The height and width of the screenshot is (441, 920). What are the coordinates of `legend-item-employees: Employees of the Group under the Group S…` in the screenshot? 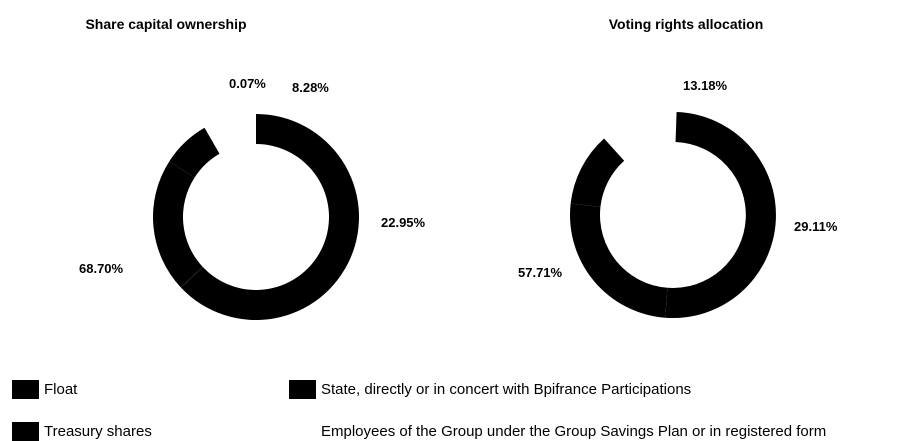 It's located at (557, 431).